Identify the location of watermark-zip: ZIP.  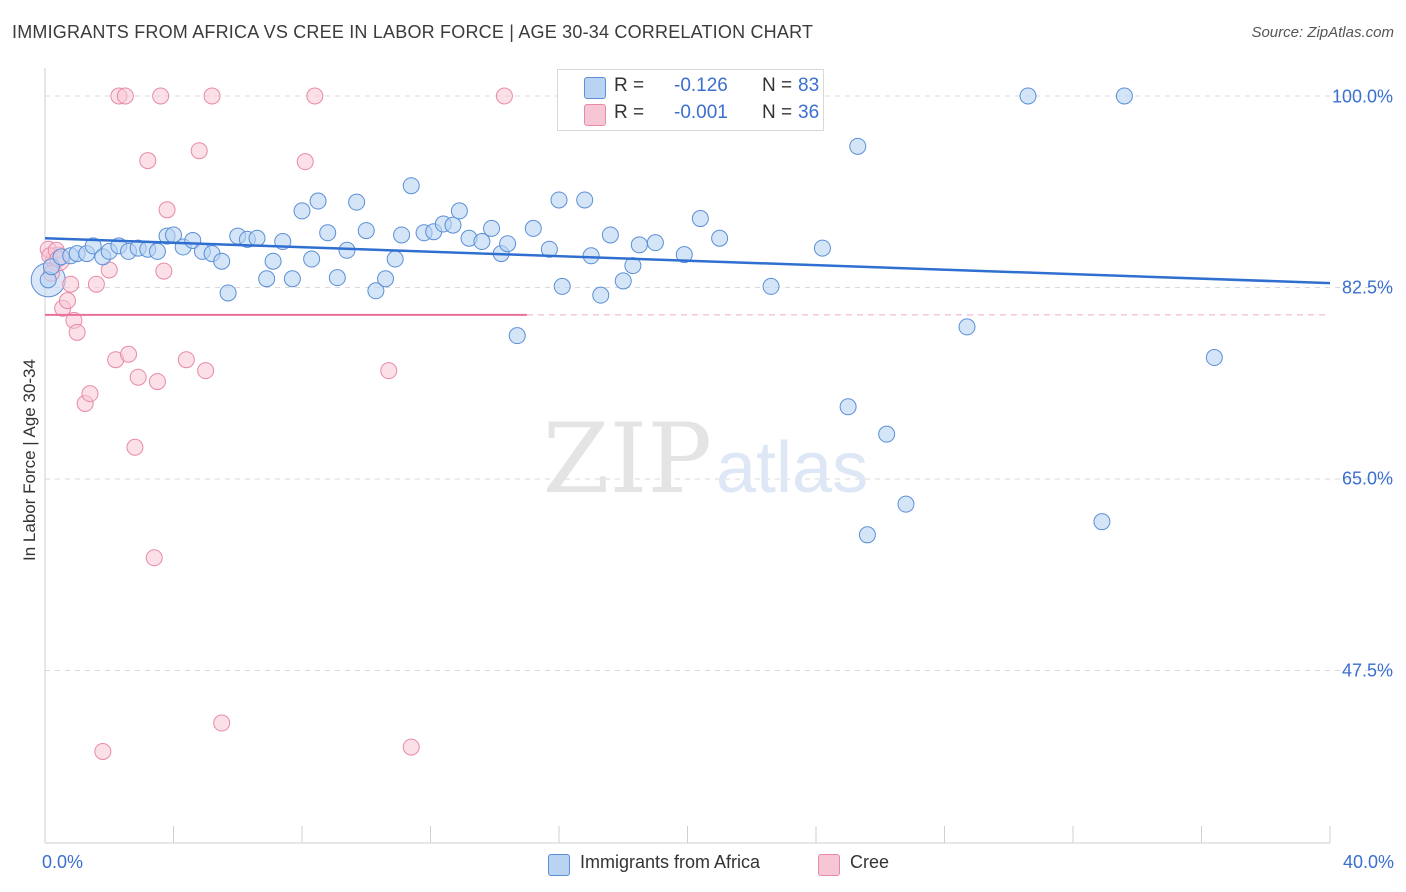
(627, 459).